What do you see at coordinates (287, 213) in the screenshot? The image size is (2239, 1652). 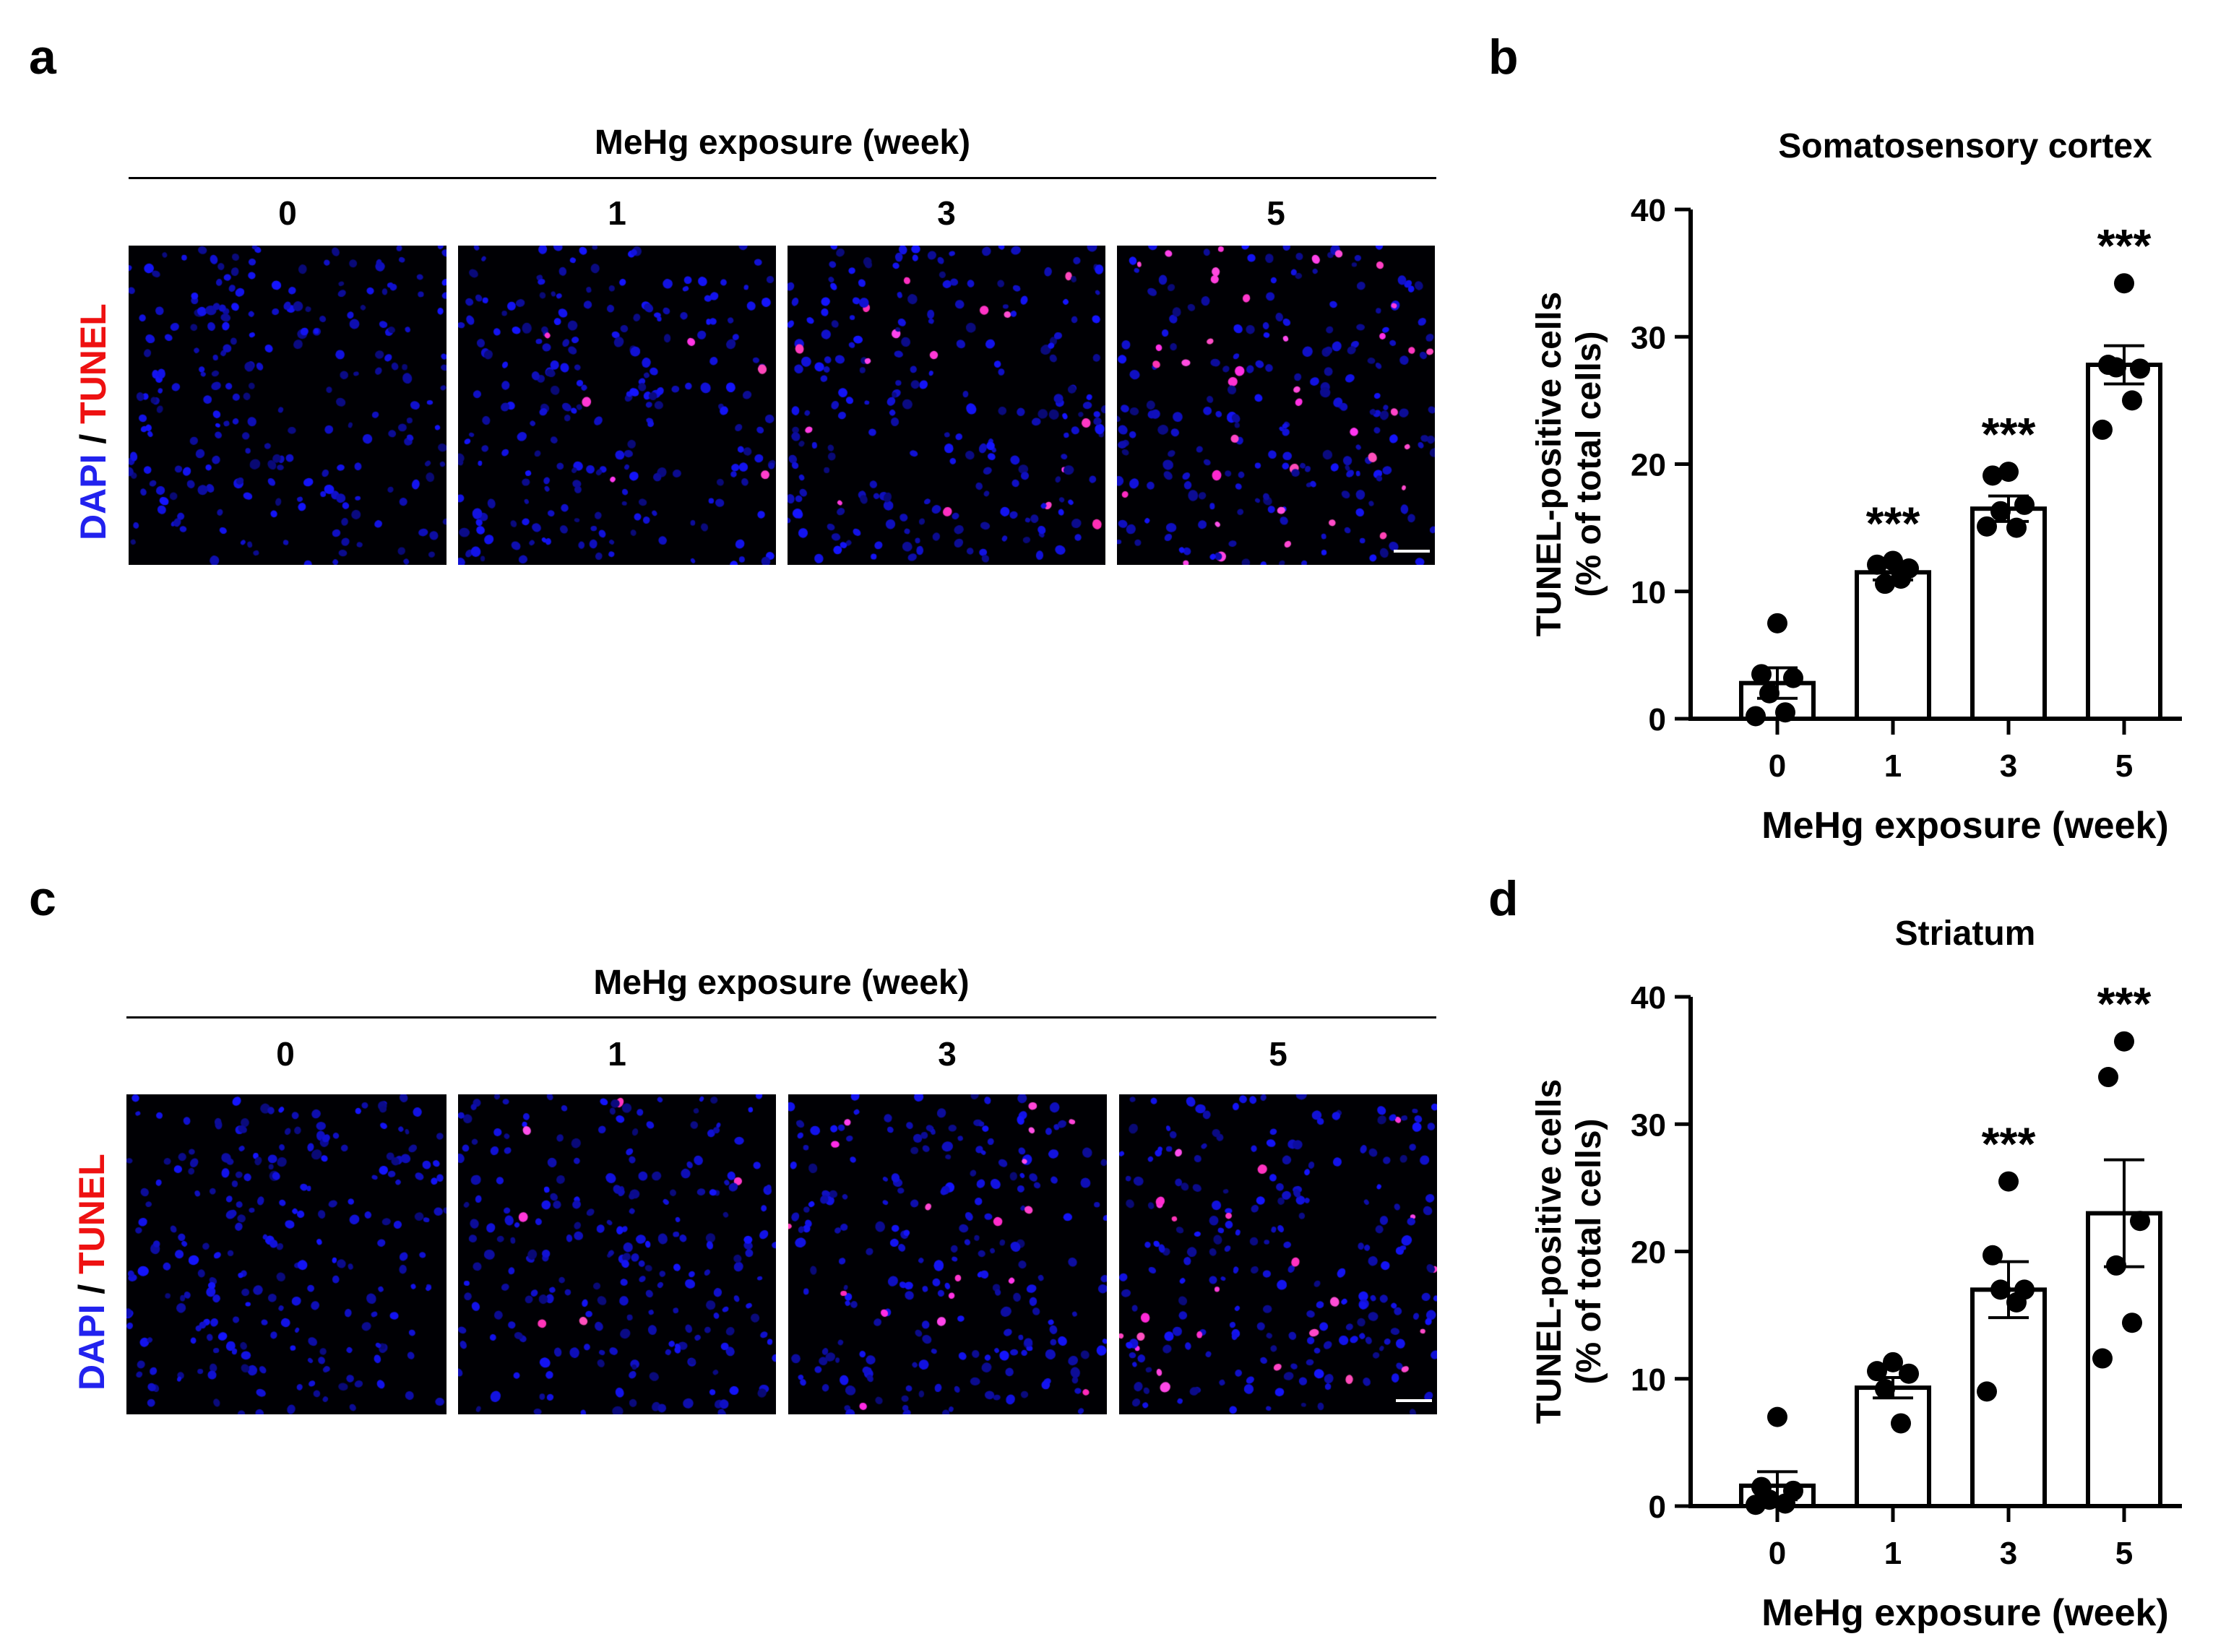 I see `micro-top-week-0: 0` at bounding box center [287, 213].